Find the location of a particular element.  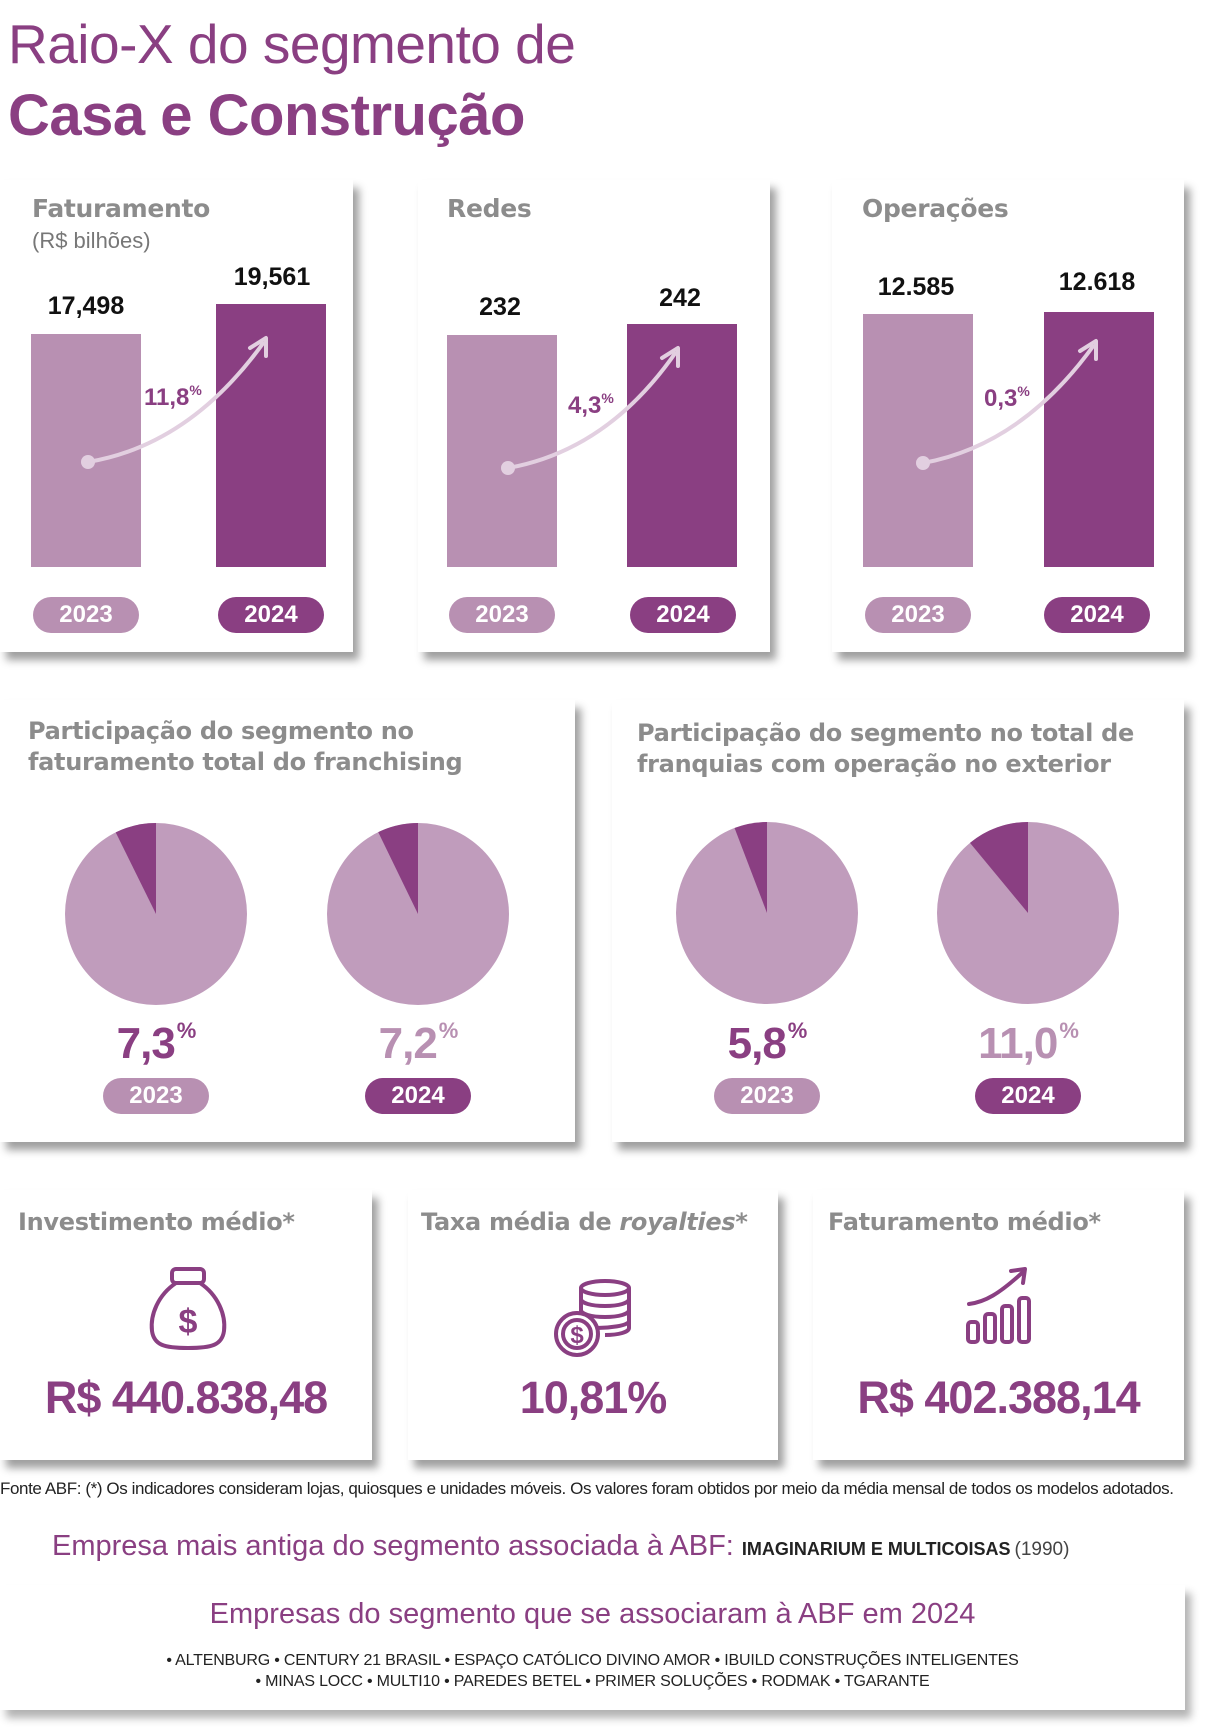

pct-value: 5,8 is located at coordinates (757, 1043).